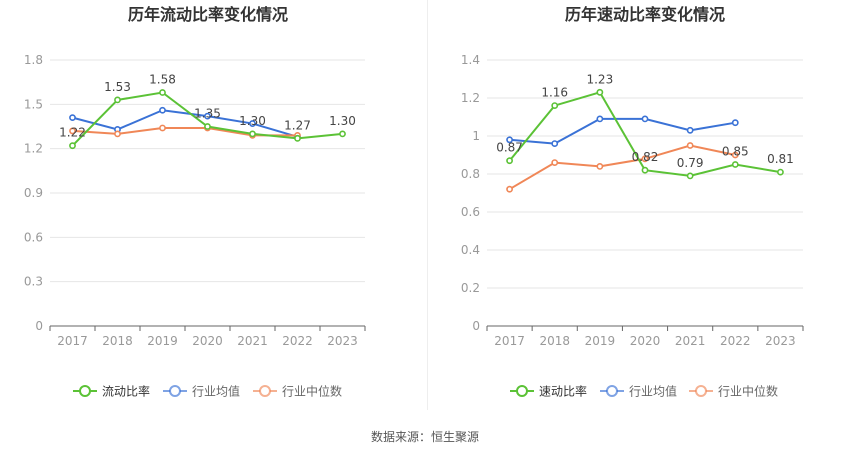 This screenshot has height=459, width=850. I want to click on data-label: 1.16, so click(554, 93).